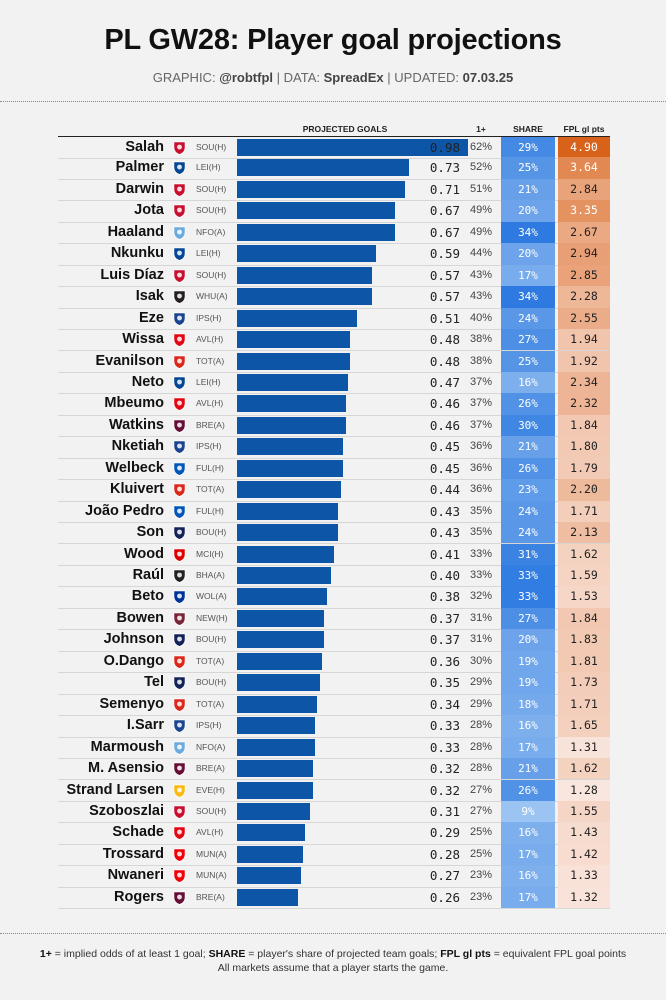 The image size is (666, 1000). Describe the element at coordinates (131, 703) in the screenshot. I see `player-name: Semenyo` at that location.